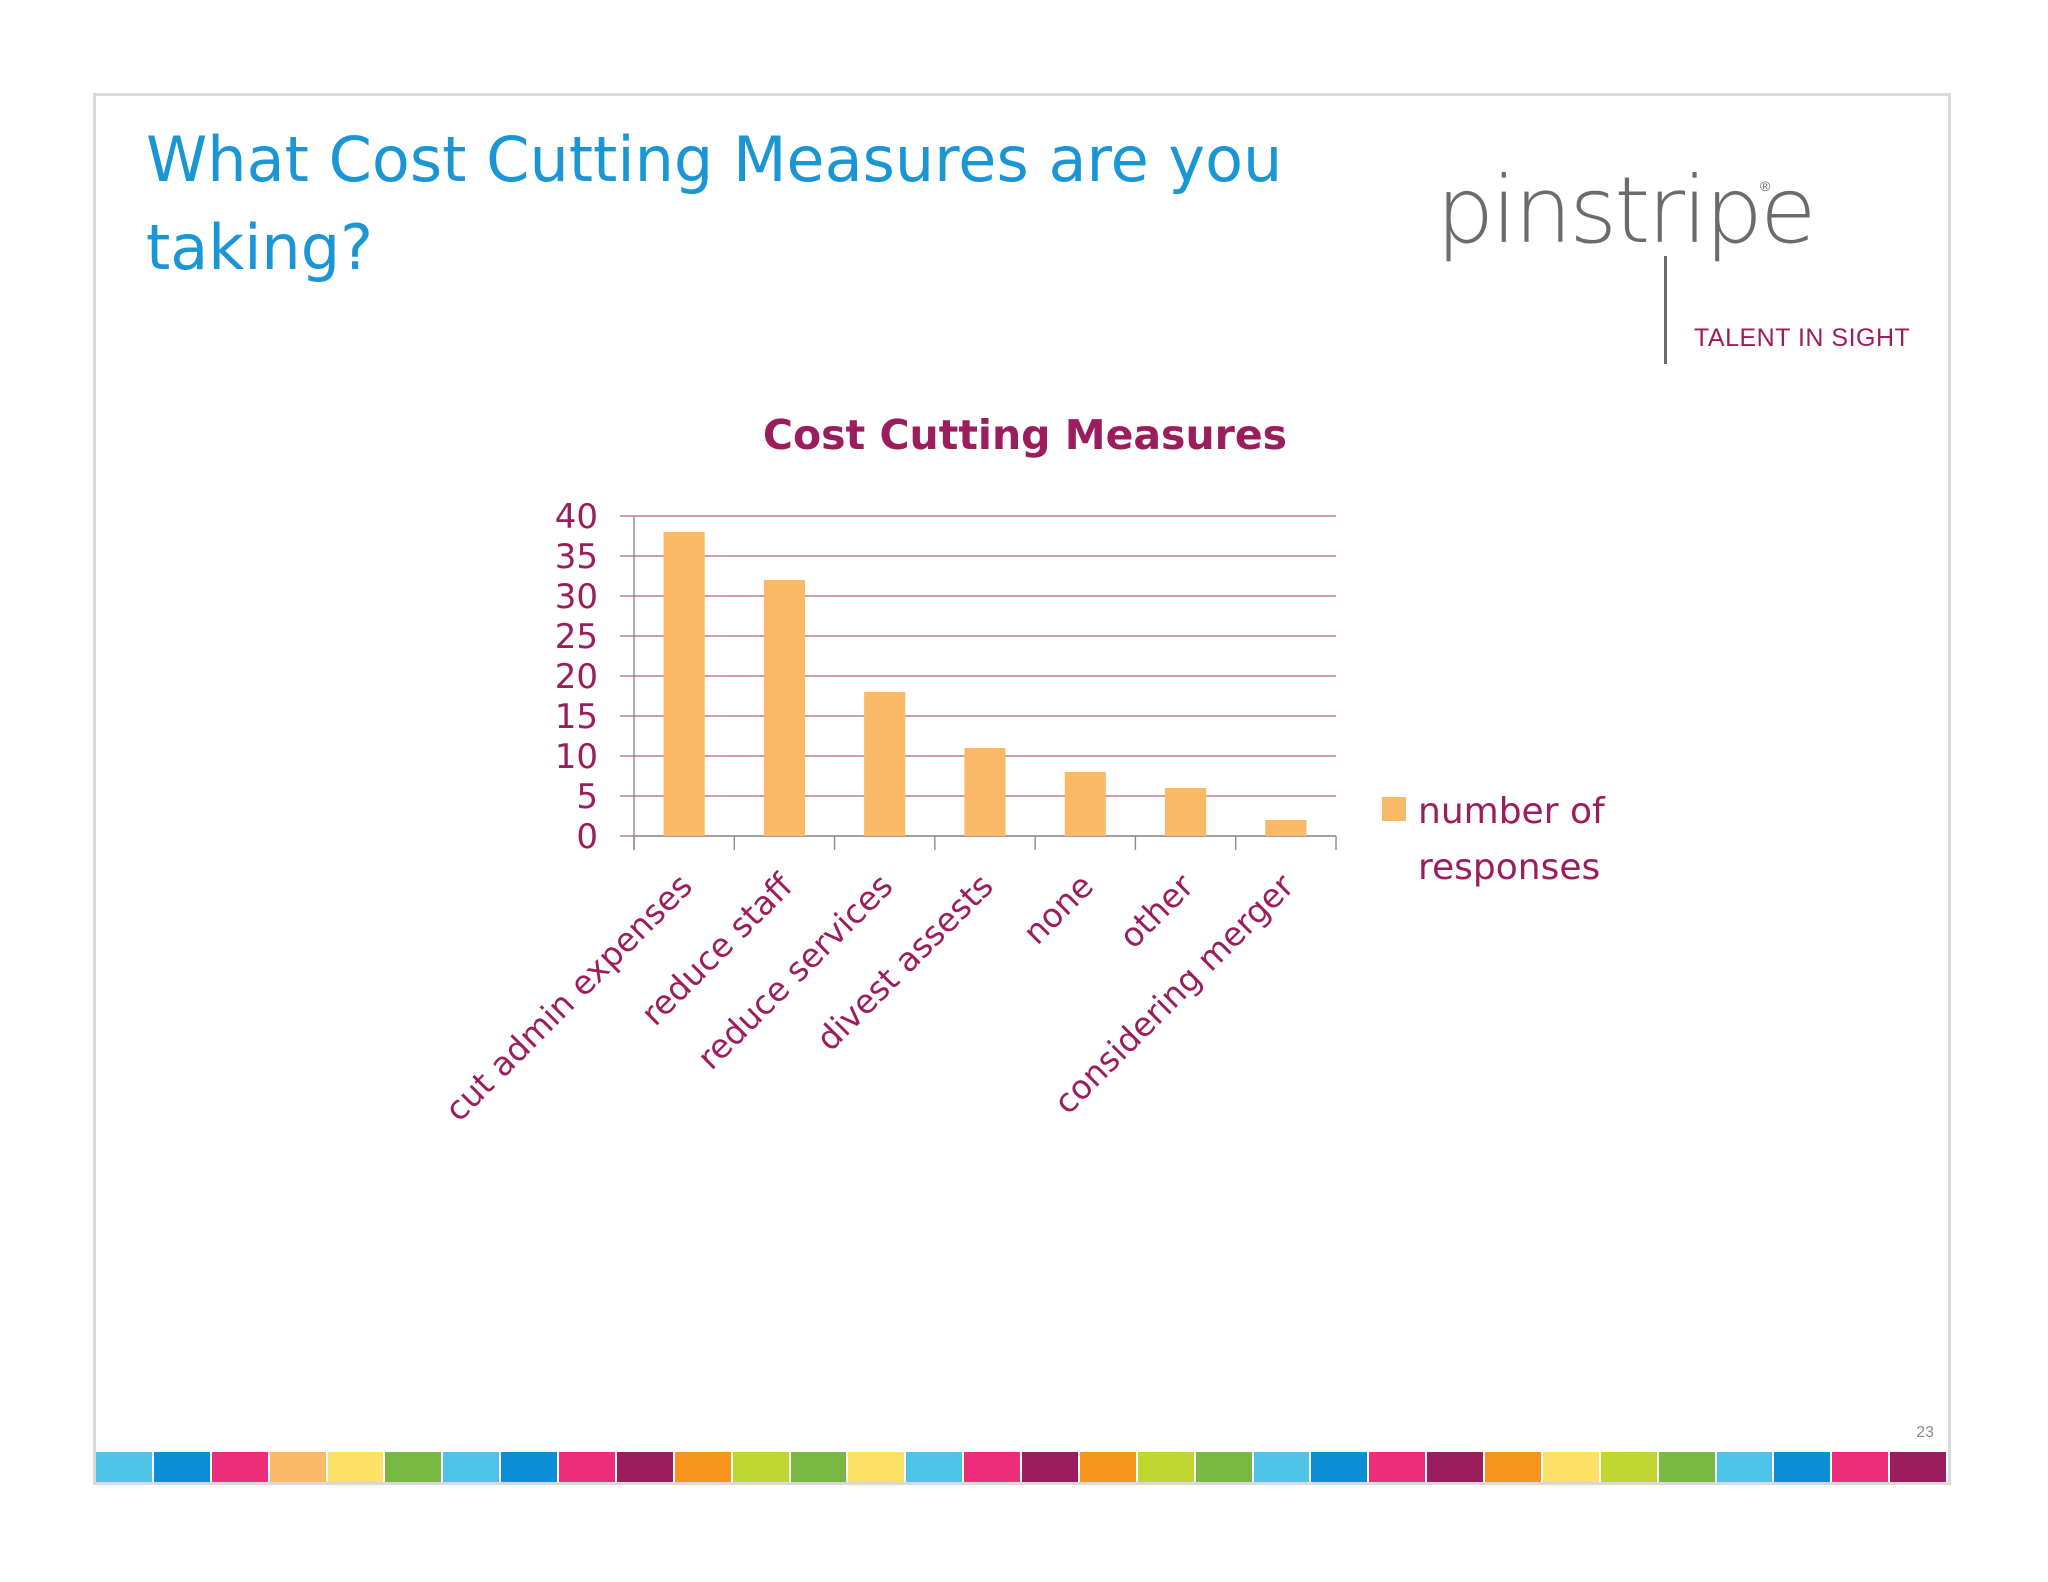  What do you see at coordinates (576, 757) in the screenshot?
I see `y-tick-label: 10` at bounding box center [576, 757].